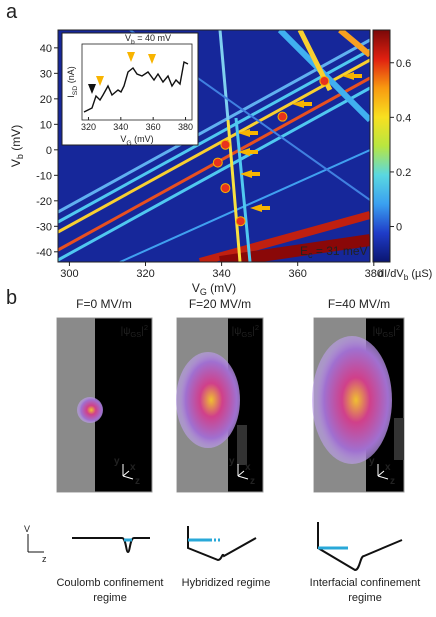 This screenshot has height=617, width=436. I want to click on regime-label: Interfacial confinement, so click(365, 583).